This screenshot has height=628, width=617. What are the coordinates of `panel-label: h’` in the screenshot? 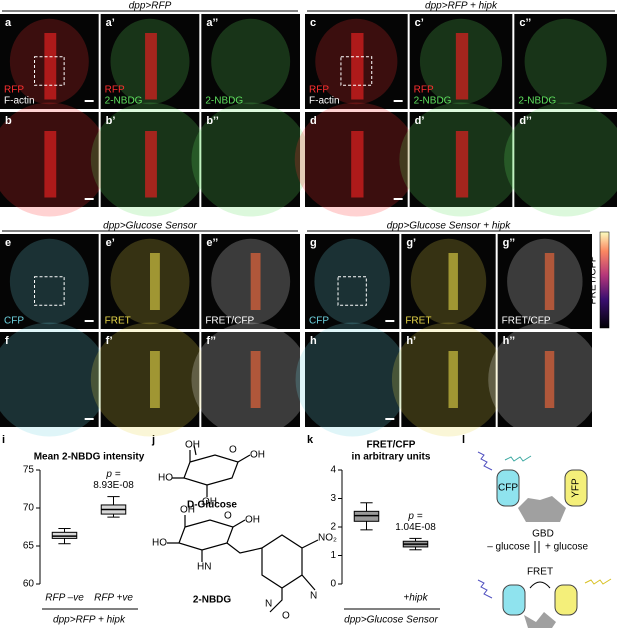 It's located at (411, 341).